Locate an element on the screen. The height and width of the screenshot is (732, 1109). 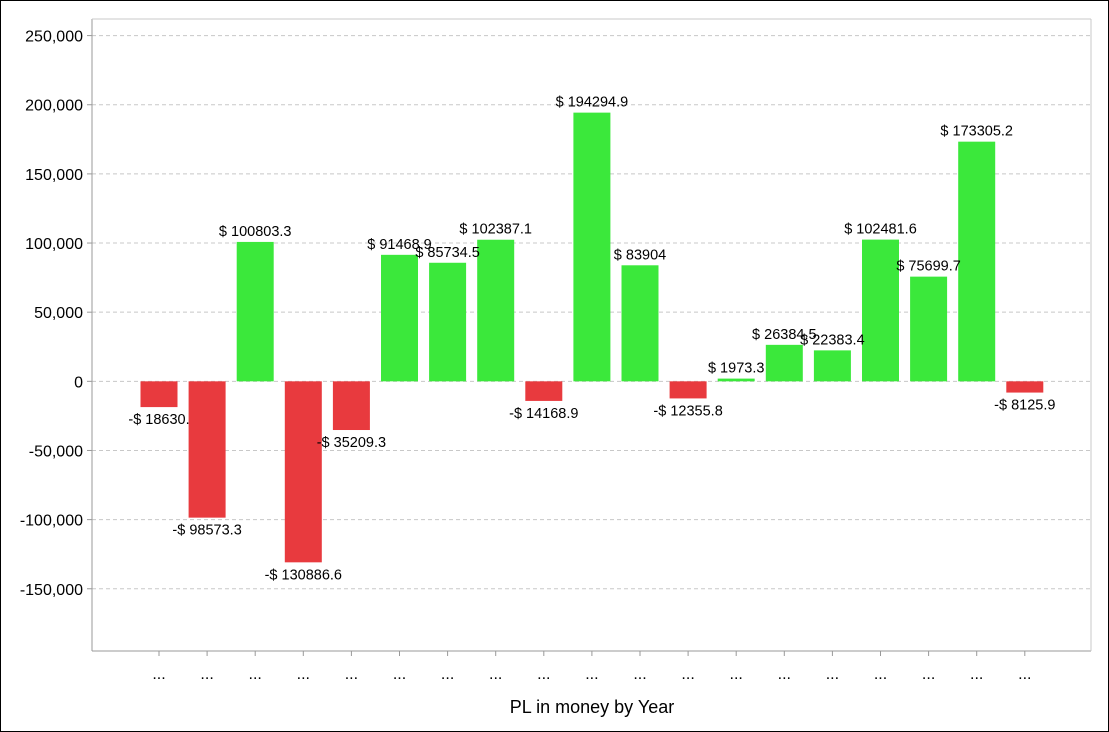
data-label: $ 102387.1 is located at coordinates (495, 230).